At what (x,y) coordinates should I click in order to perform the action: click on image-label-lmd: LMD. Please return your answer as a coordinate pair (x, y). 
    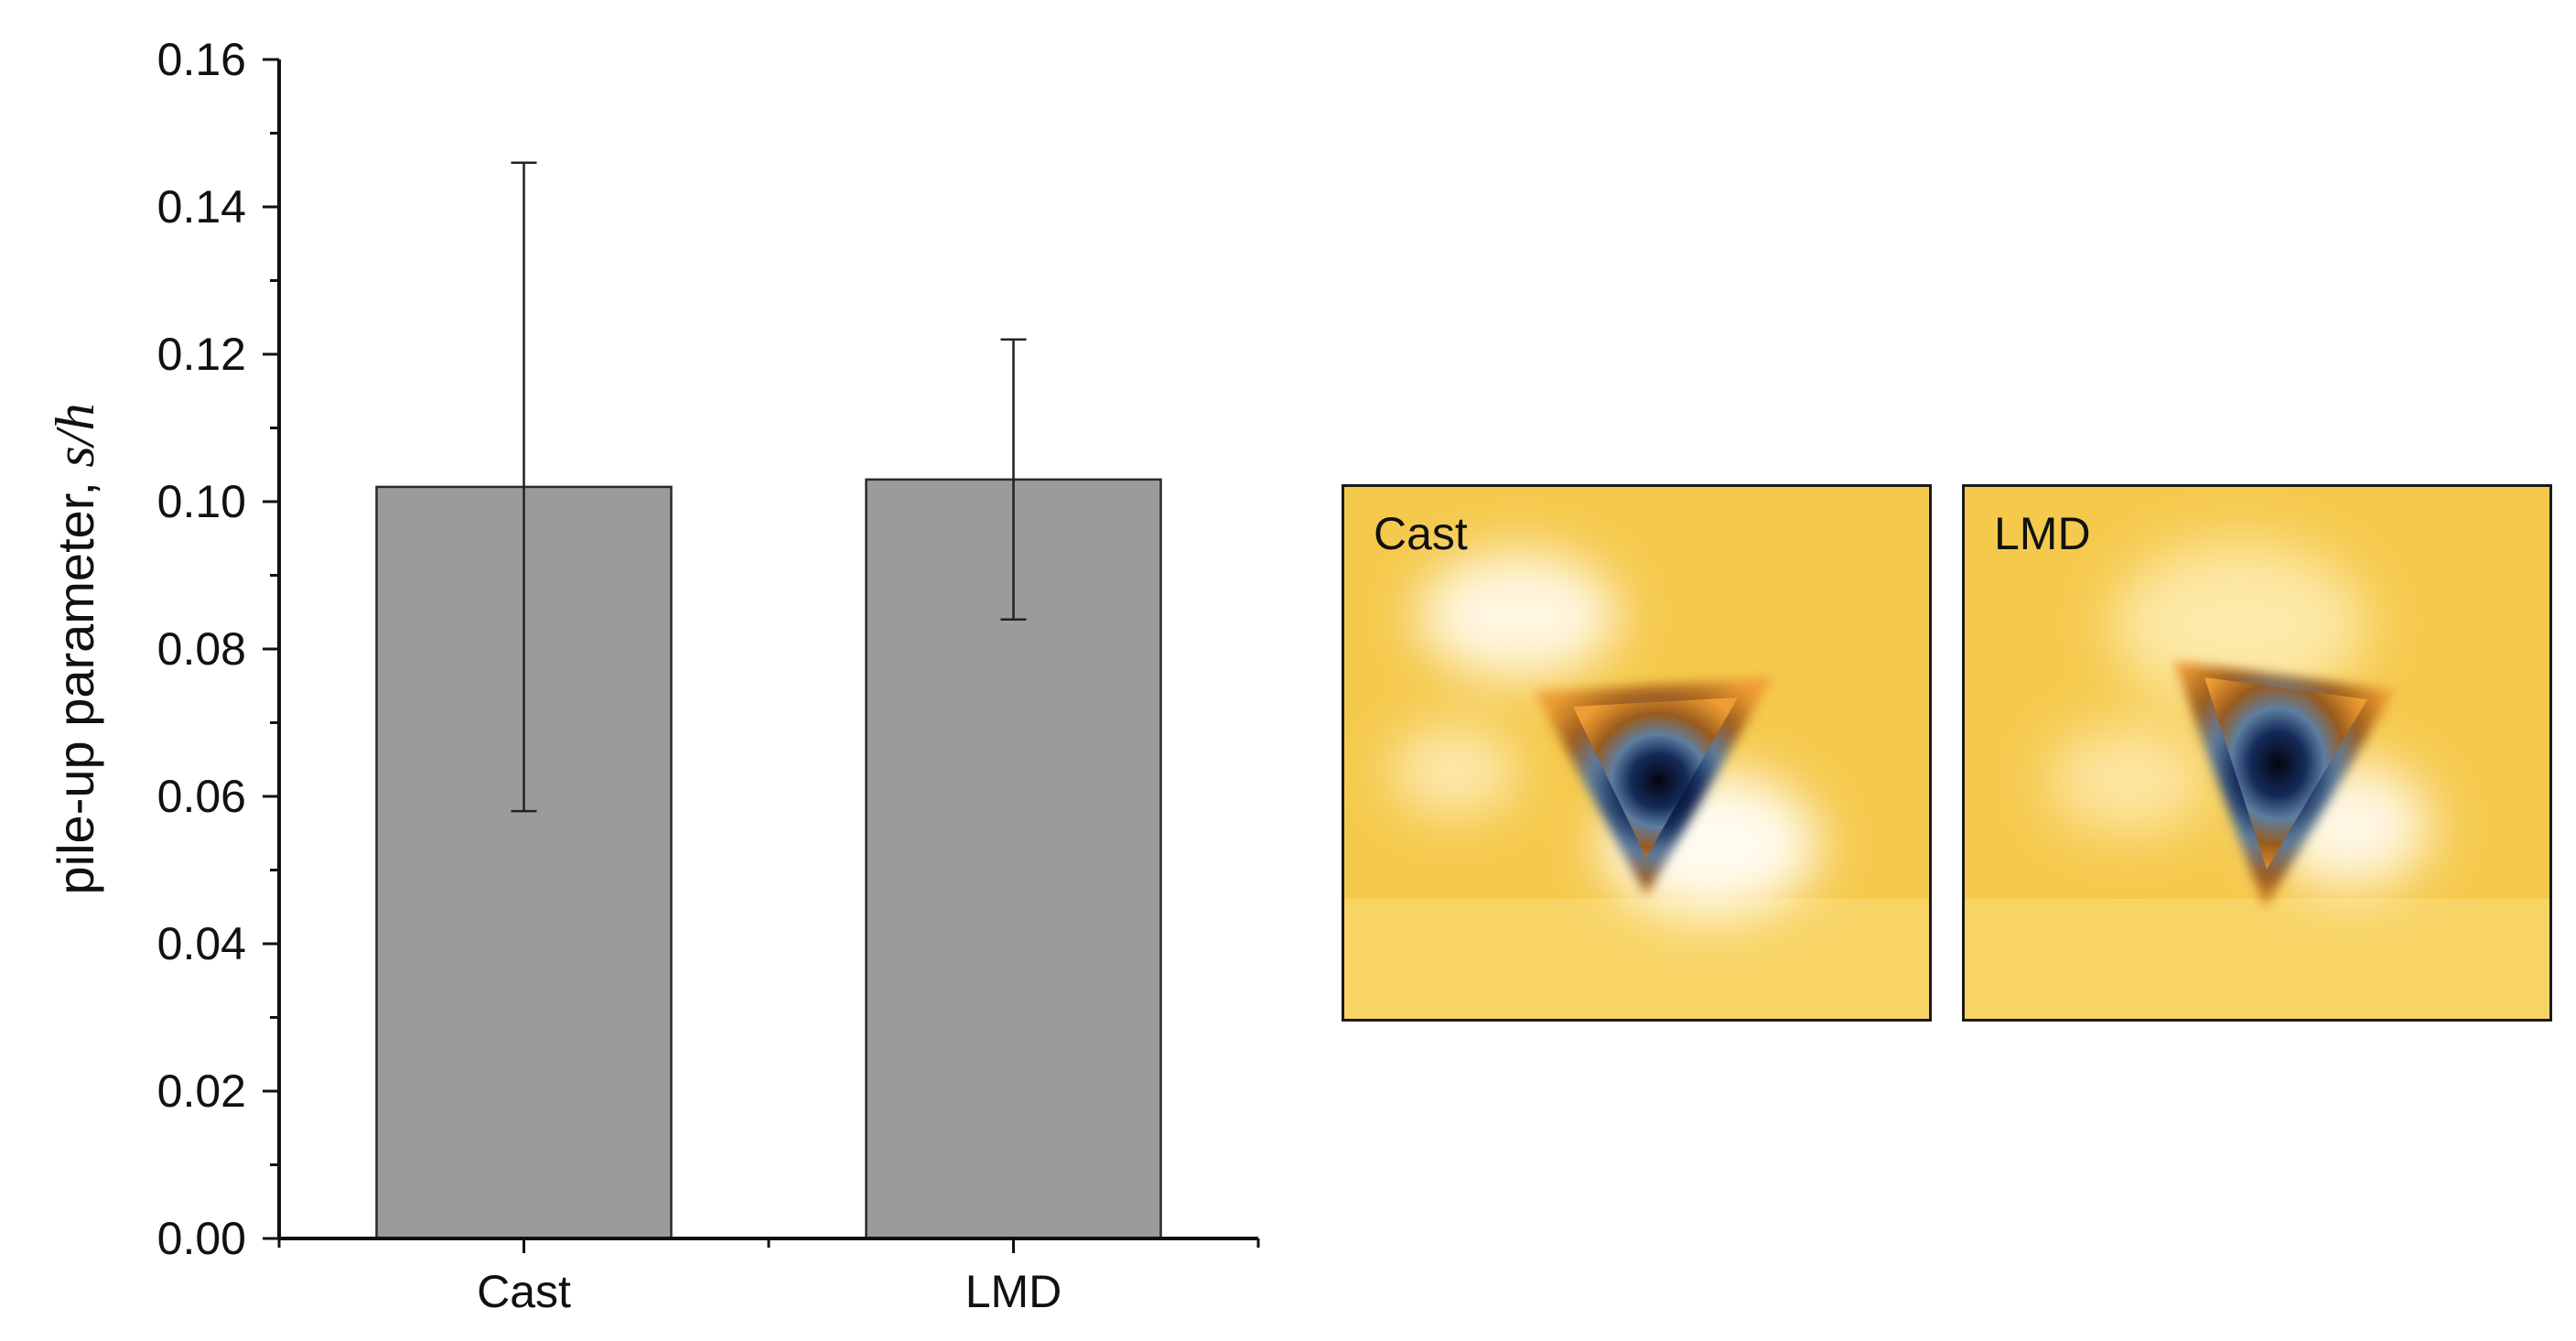
    Looking at the image, I should click on (2042, 533).